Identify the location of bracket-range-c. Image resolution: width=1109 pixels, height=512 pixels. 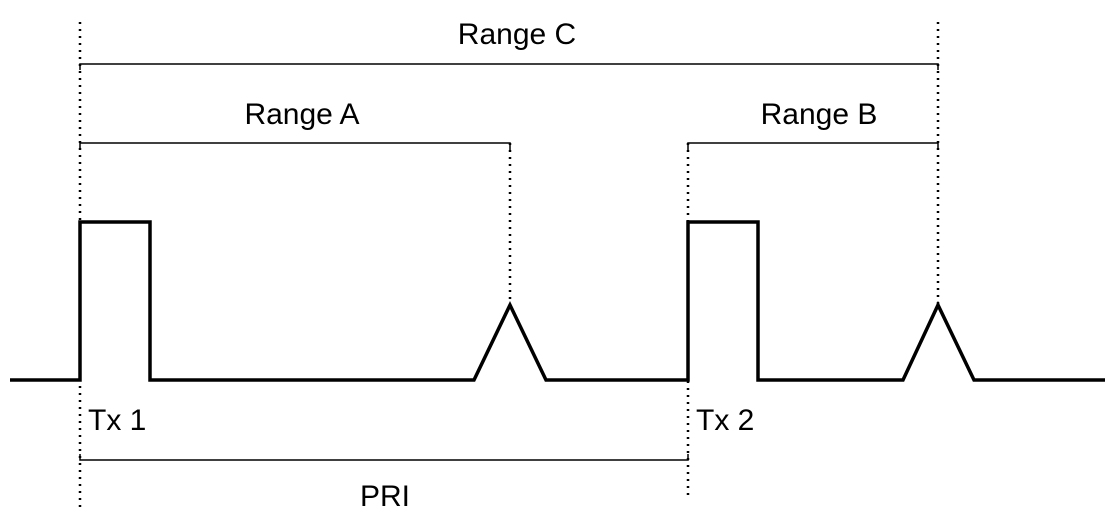
(509, 66).